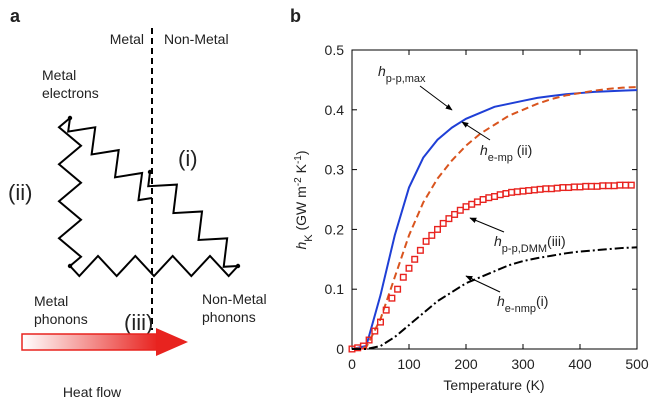  Describe the element at coordinates (92, 392) in the screenshot. I see `heat-flow-label: Heat flow` at that location.